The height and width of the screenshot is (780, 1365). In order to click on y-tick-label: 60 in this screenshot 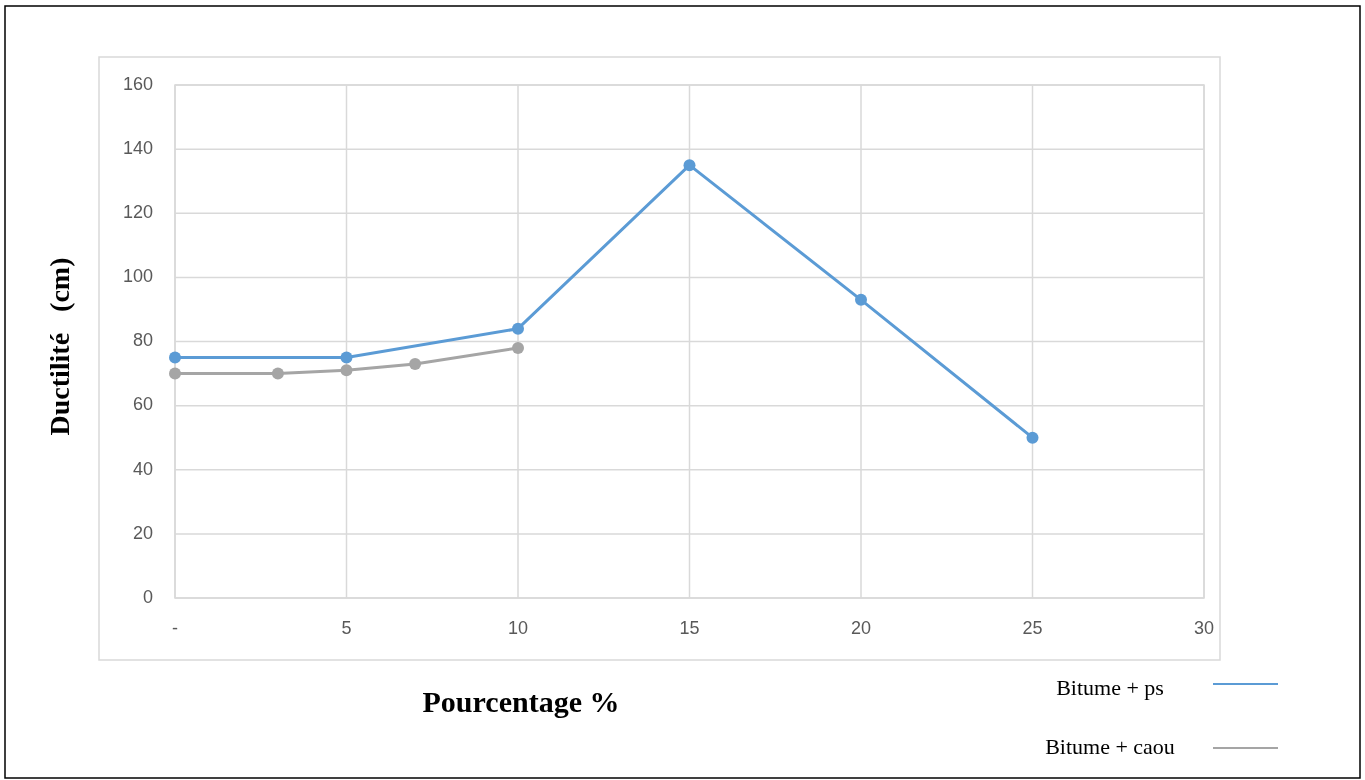, I will do `click(142, 404)`.